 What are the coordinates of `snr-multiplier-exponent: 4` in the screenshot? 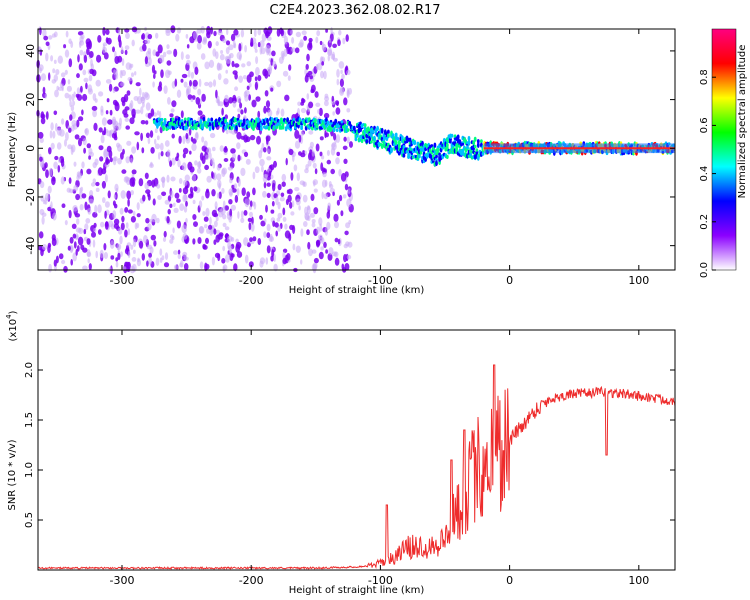 It's located at (9, 316).